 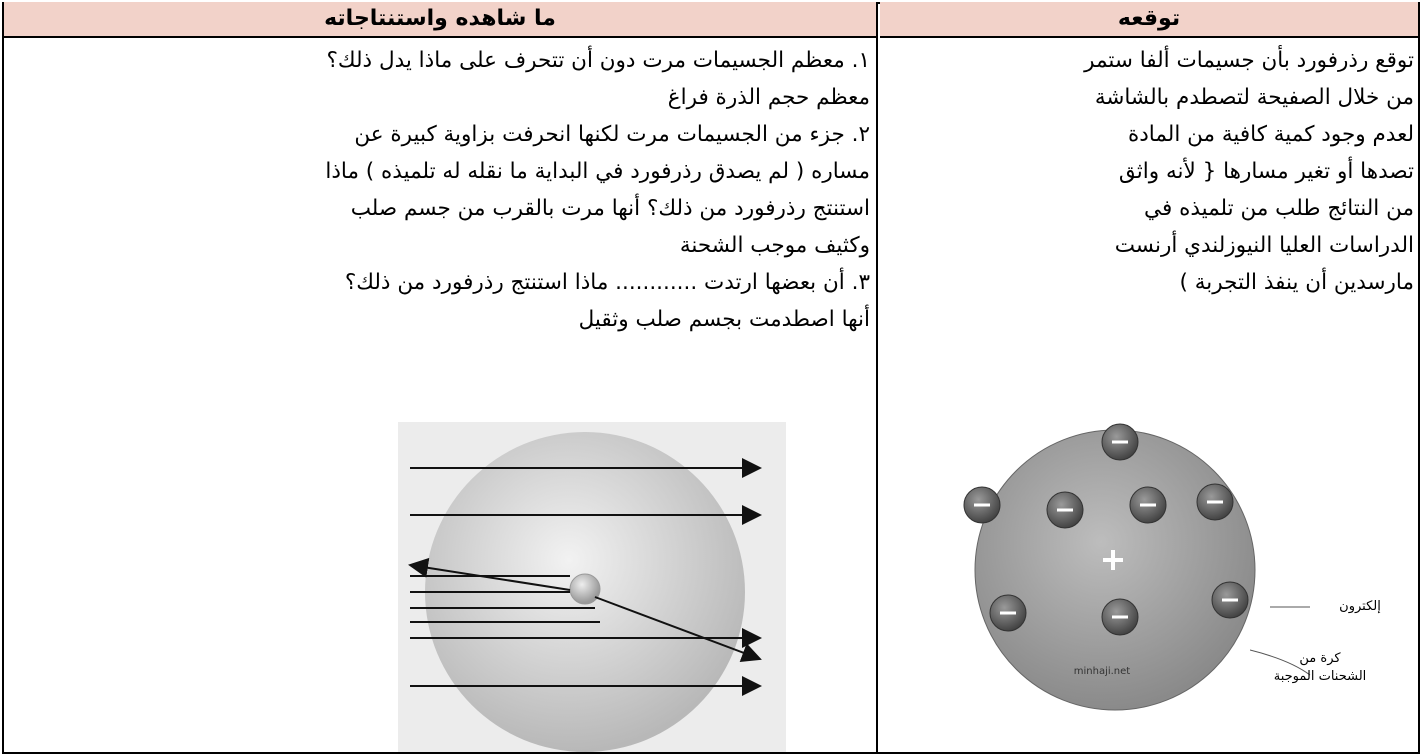 I want to click on column-divider, so click(x=877, y=378).